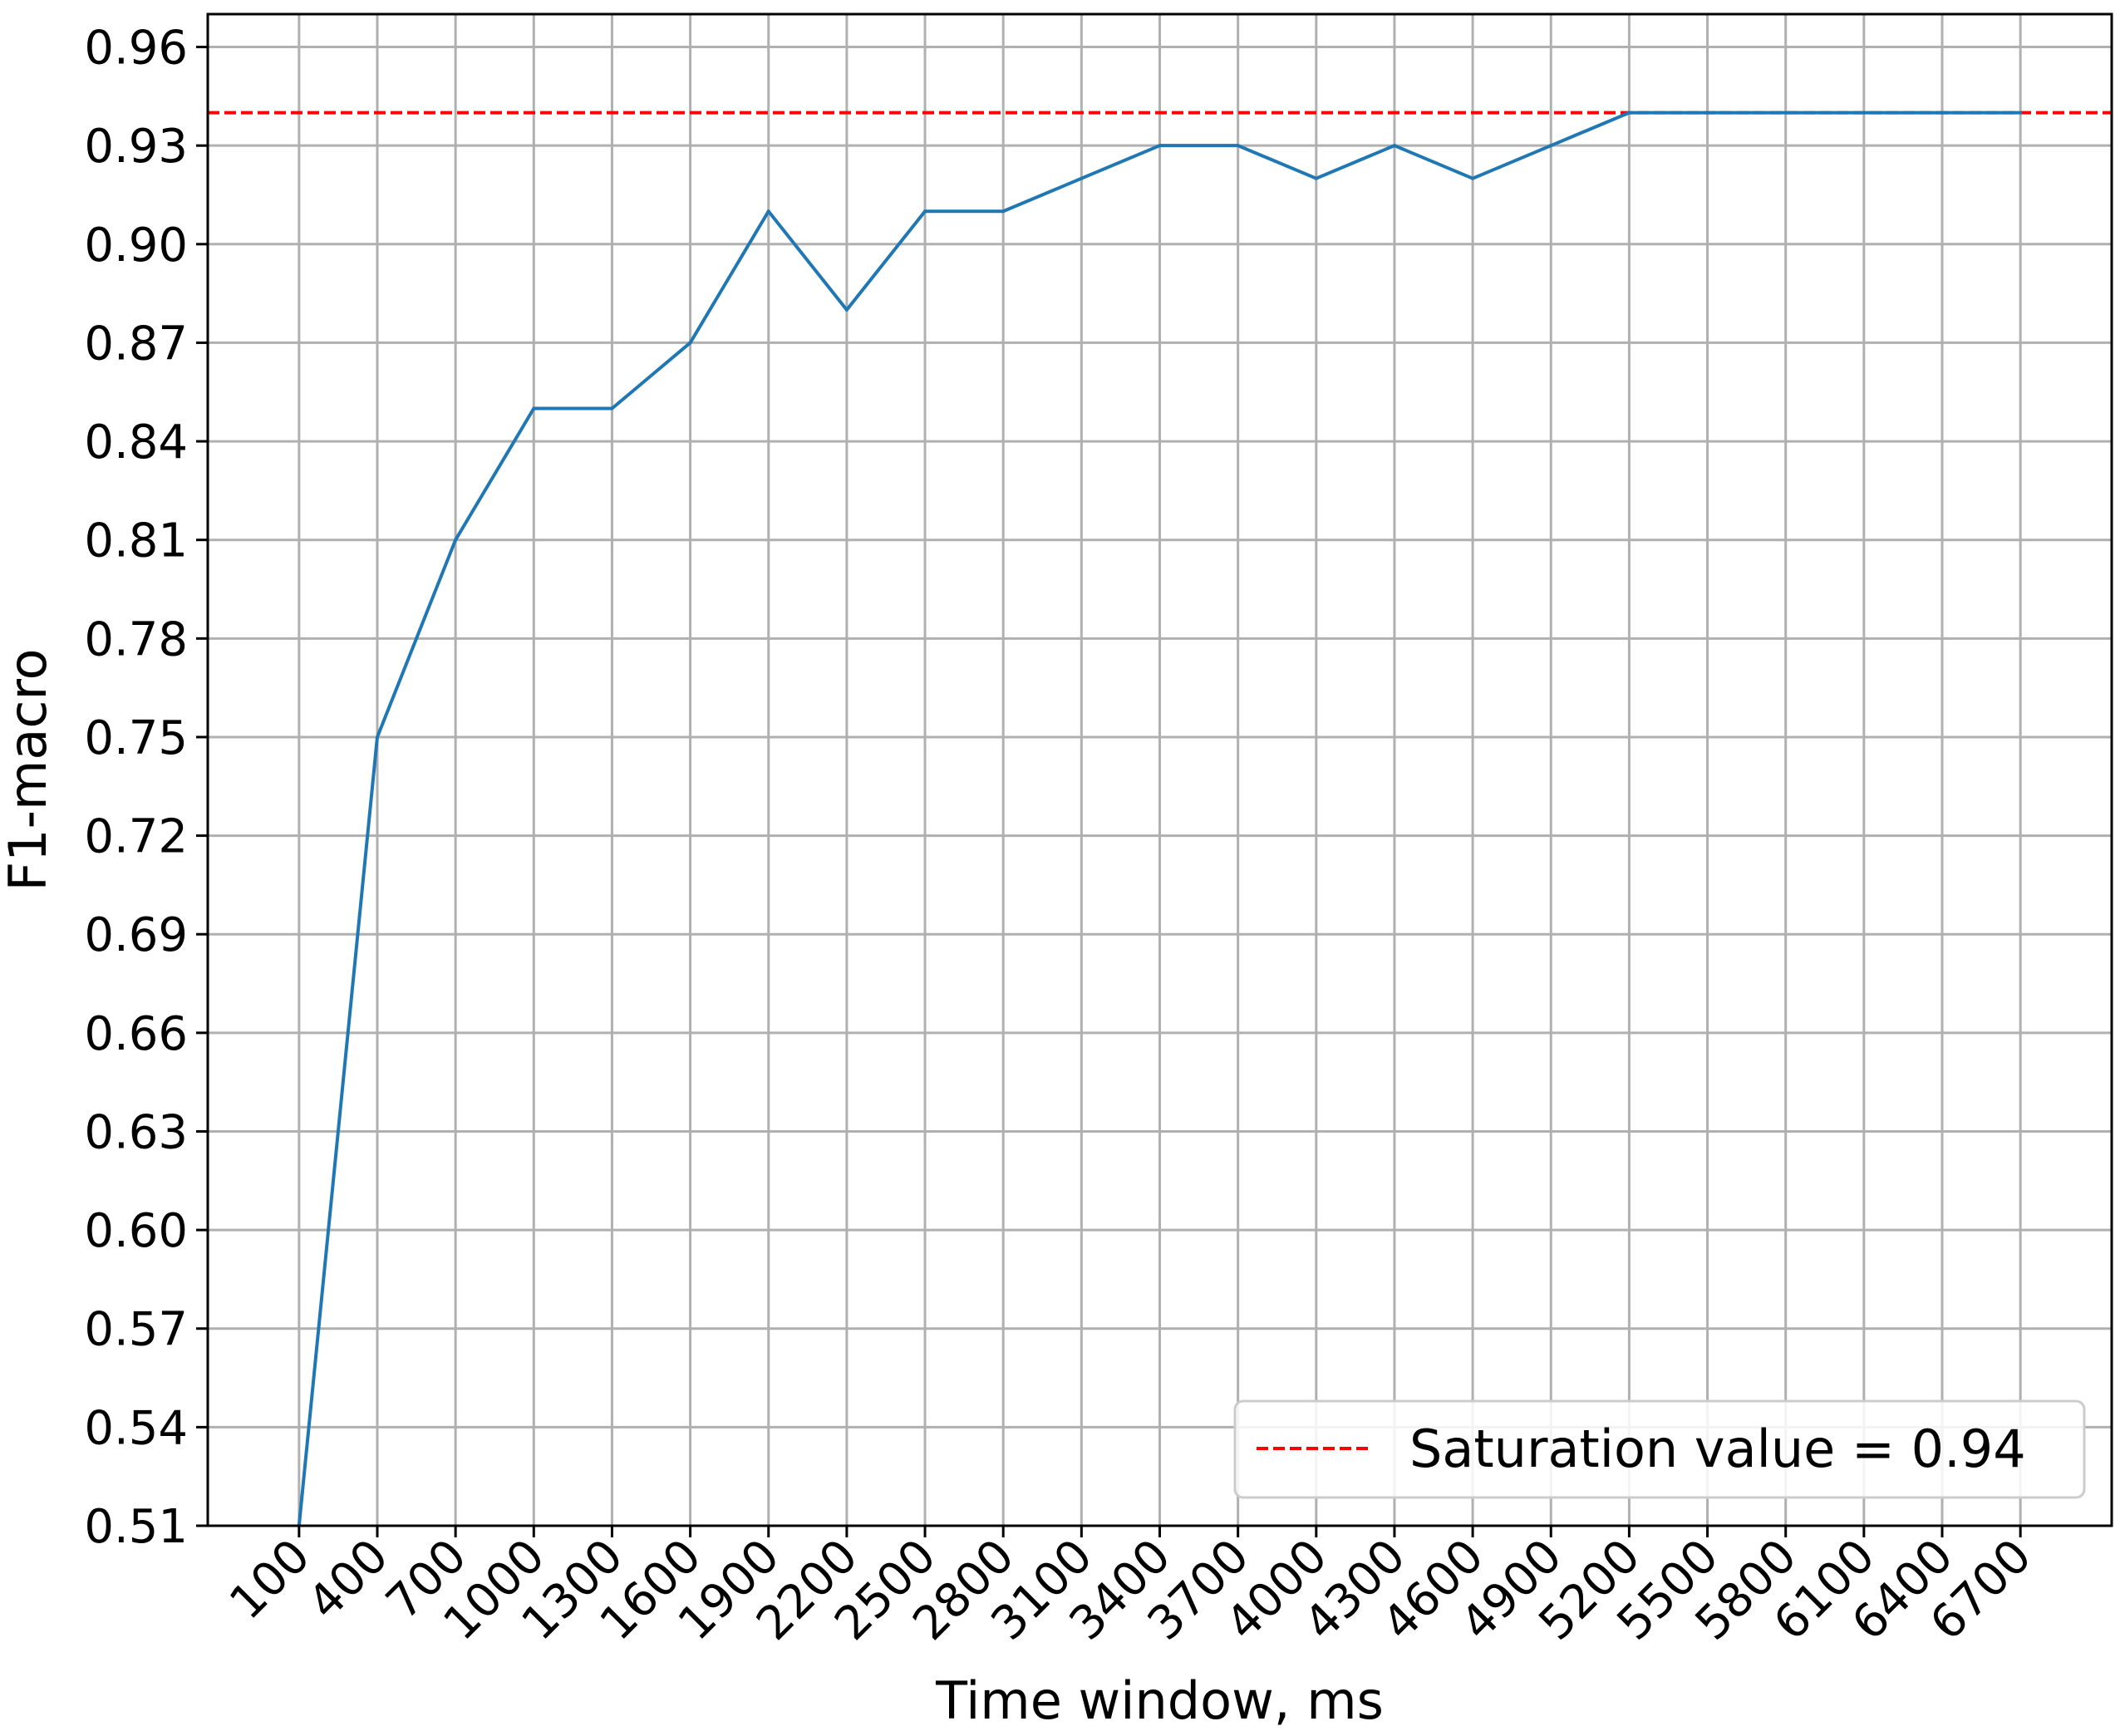 The width and height of the screenshot is (2120, 1736). Describe the element at coordinates (136, 1428) in the screenshot. I see `y-tick-label: 0.54` at that location.